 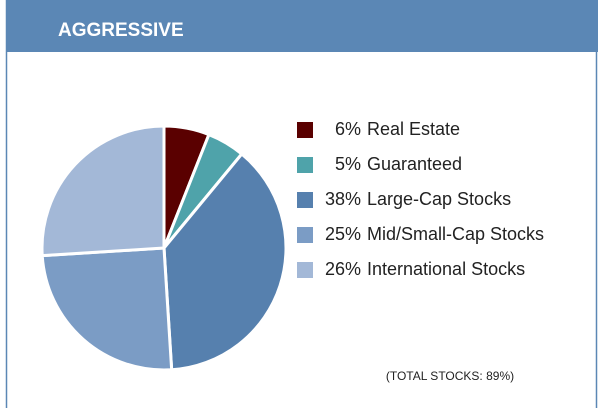 I want to click on legend-value: 38%, so click(x=343, y=199).